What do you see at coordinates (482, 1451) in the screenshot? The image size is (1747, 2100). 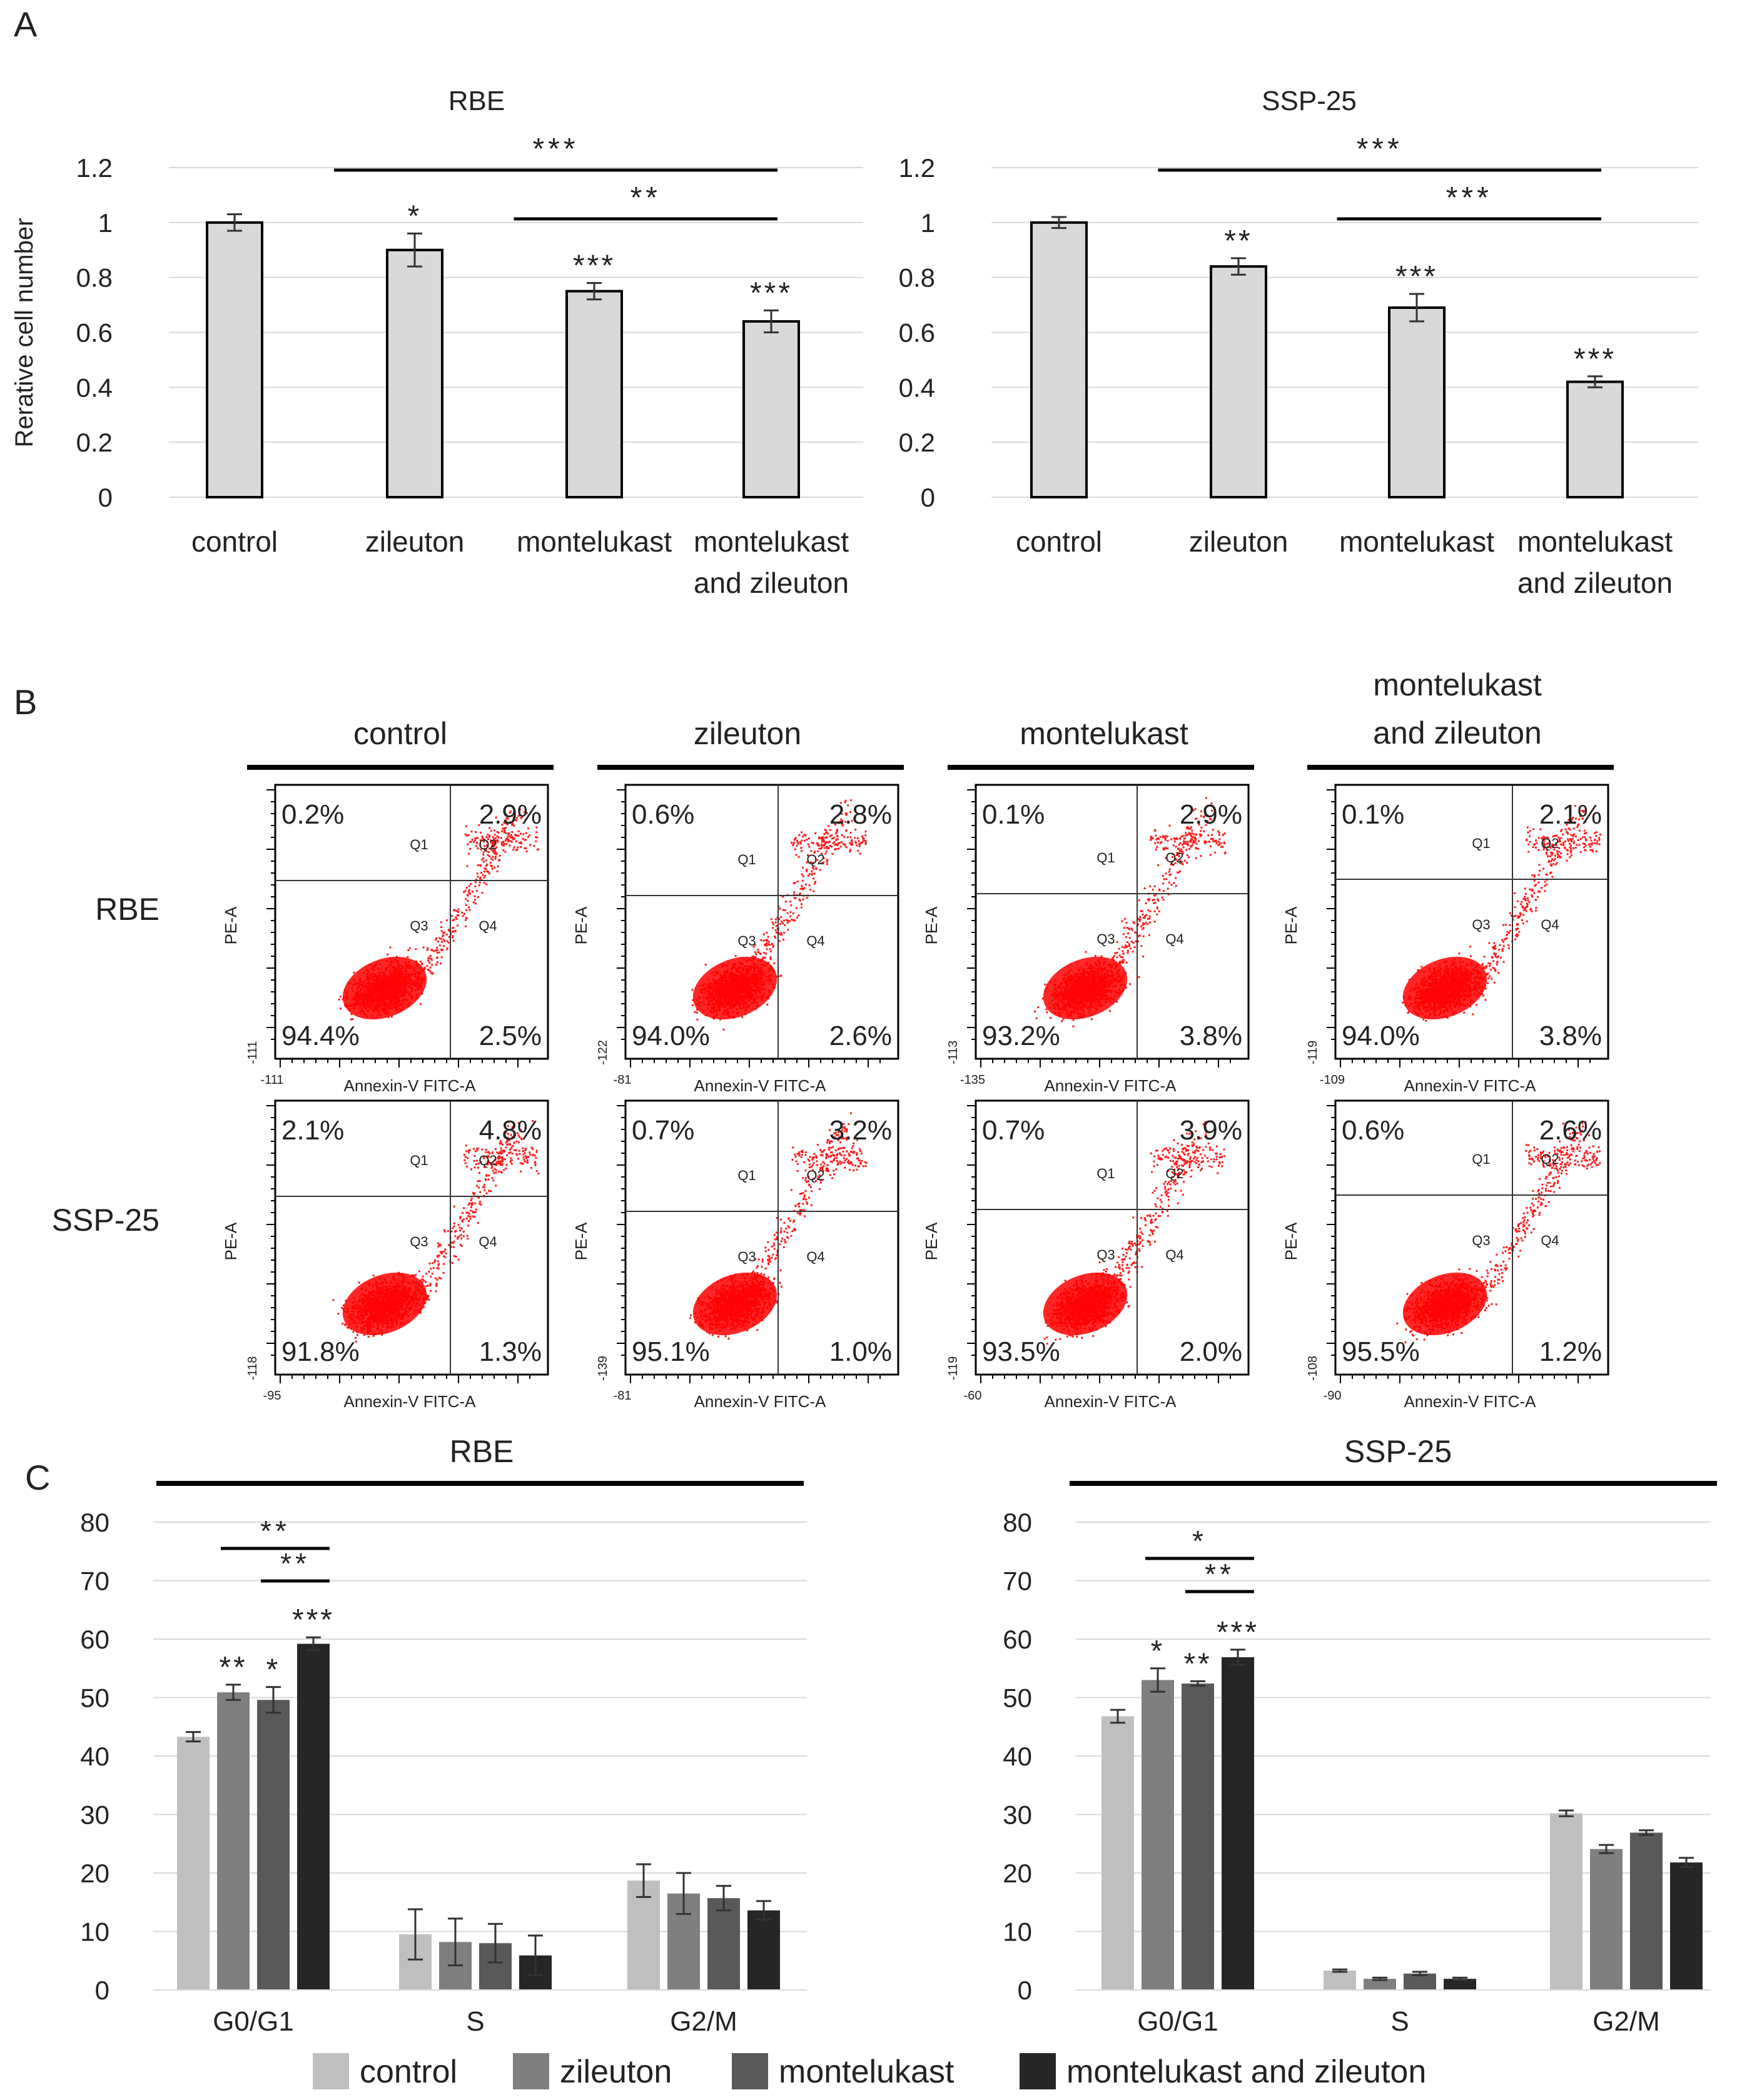 I see `chart-title: RBE` at bounding box center [482, 1451].